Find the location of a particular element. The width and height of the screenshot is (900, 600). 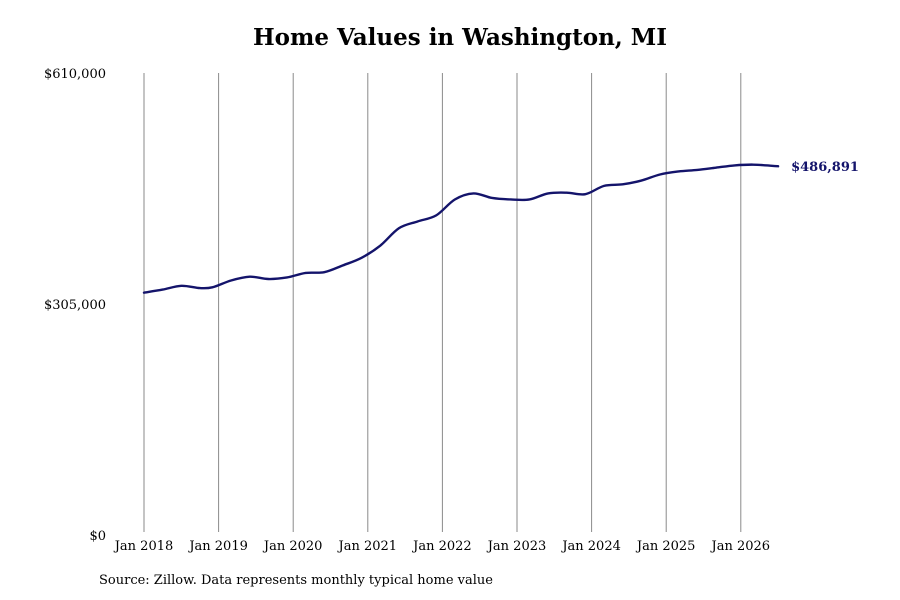

x-tick-label: Jan 2021 is located at coordinates (367, 546).